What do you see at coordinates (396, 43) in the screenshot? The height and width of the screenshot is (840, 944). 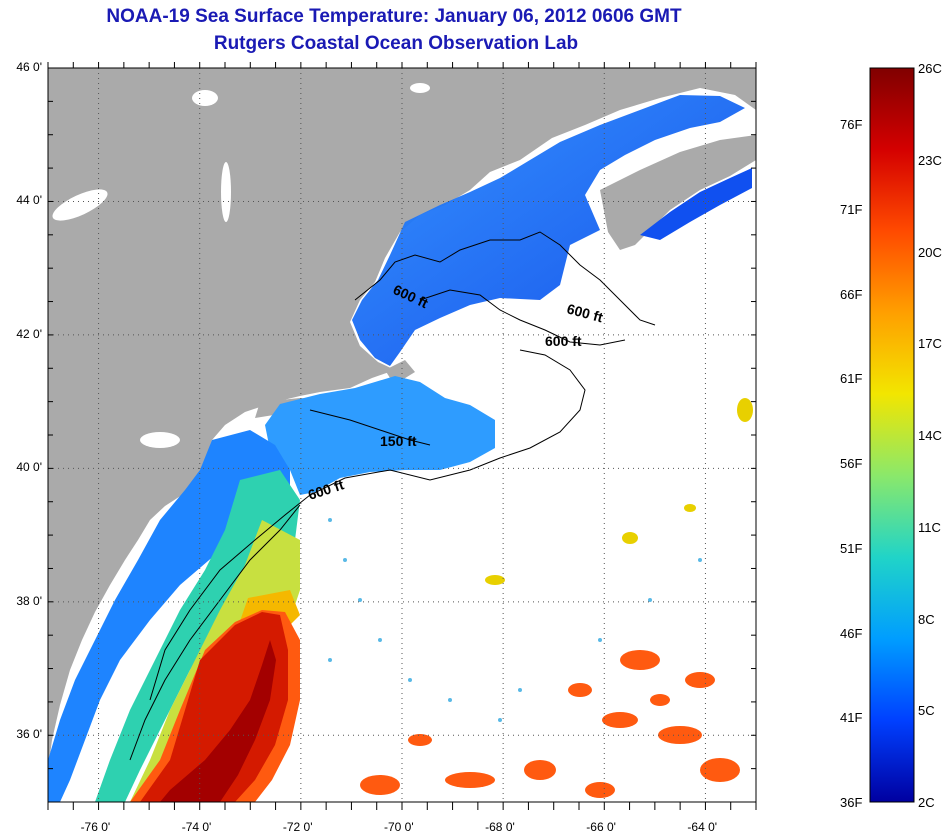 I see `map-subtitle: Rutgers Coastal Ocean Observation Lab` at bounding box center [396, 43].